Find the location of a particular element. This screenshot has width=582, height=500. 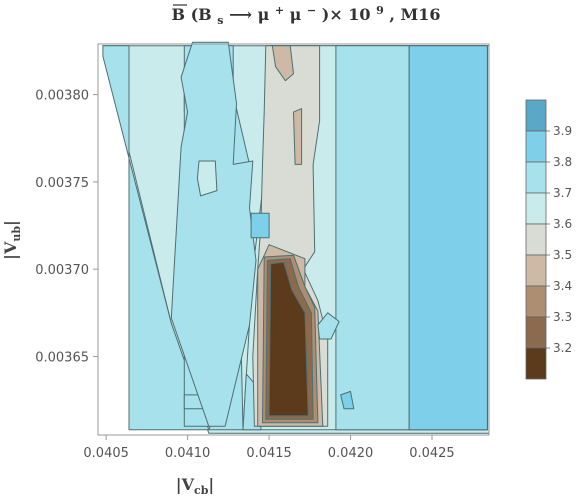

legend-label-7: 3.2 is located at coordinates (562, 348).